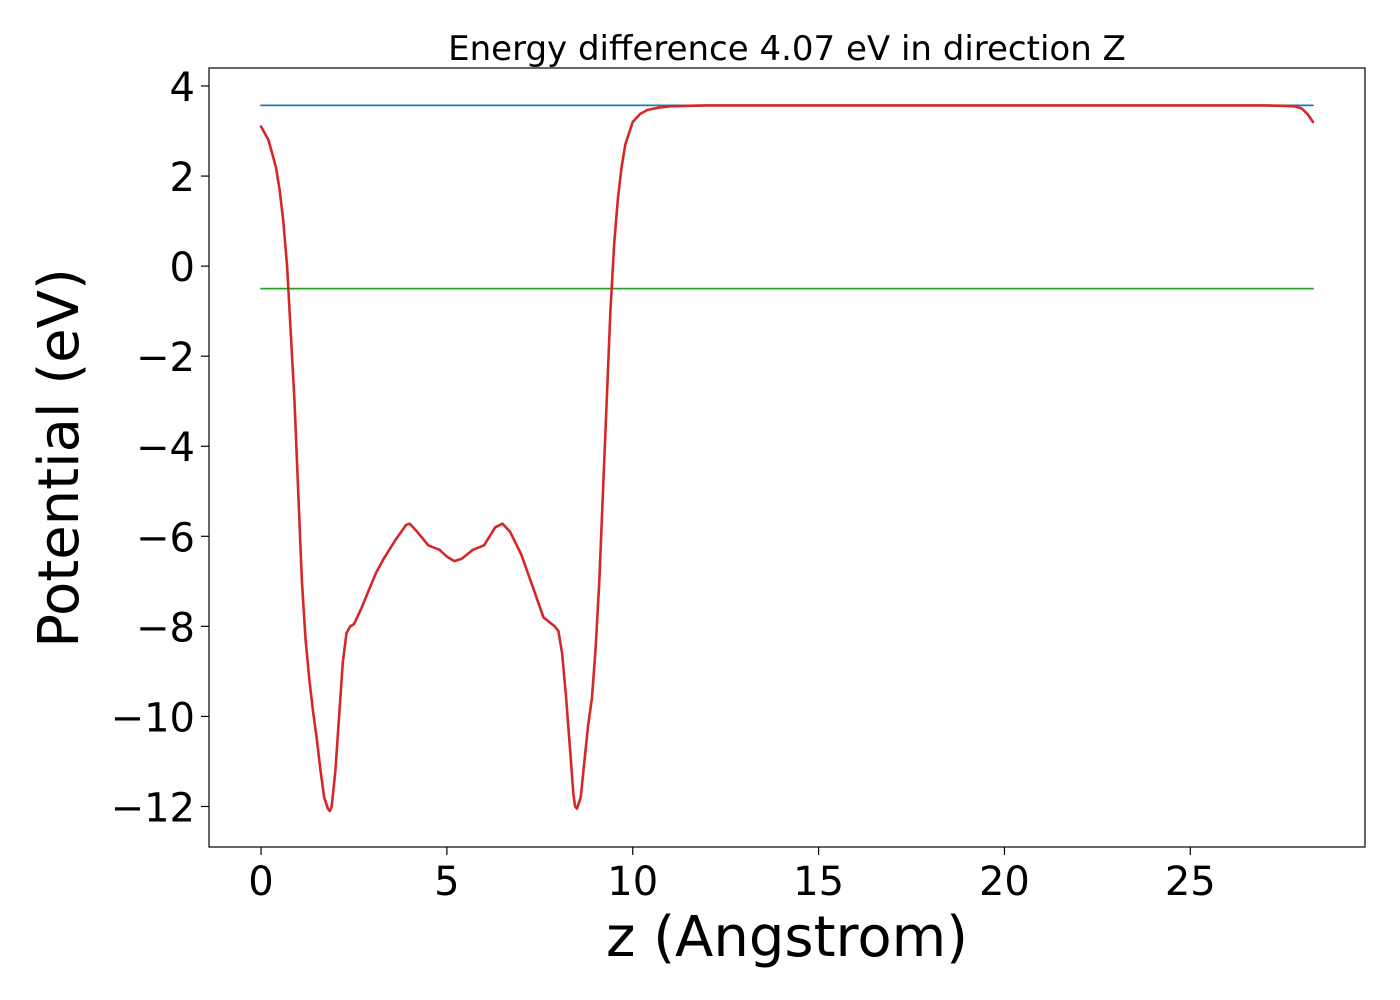 The height and width of the screenshot is (1000, 1400). What do you see at coordinates (165, 358) in the screenshot?
I see `y-tick-label: −2` at bounding box center [165, 358].